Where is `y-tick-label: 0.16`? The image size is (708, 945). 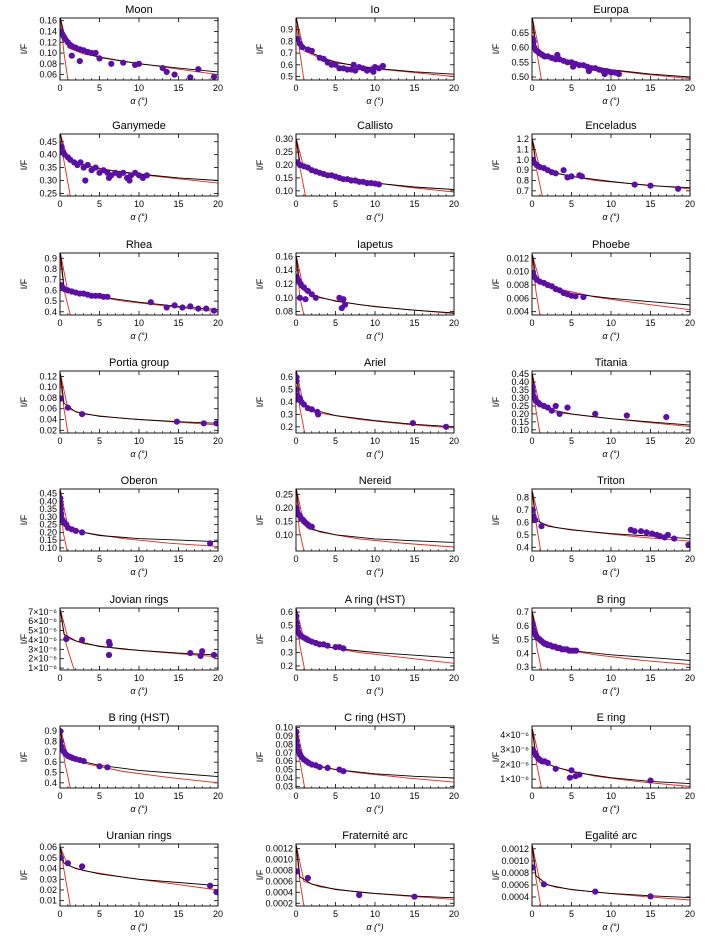
y-tick-label: 0.16 is located at coordinates (48, 21).